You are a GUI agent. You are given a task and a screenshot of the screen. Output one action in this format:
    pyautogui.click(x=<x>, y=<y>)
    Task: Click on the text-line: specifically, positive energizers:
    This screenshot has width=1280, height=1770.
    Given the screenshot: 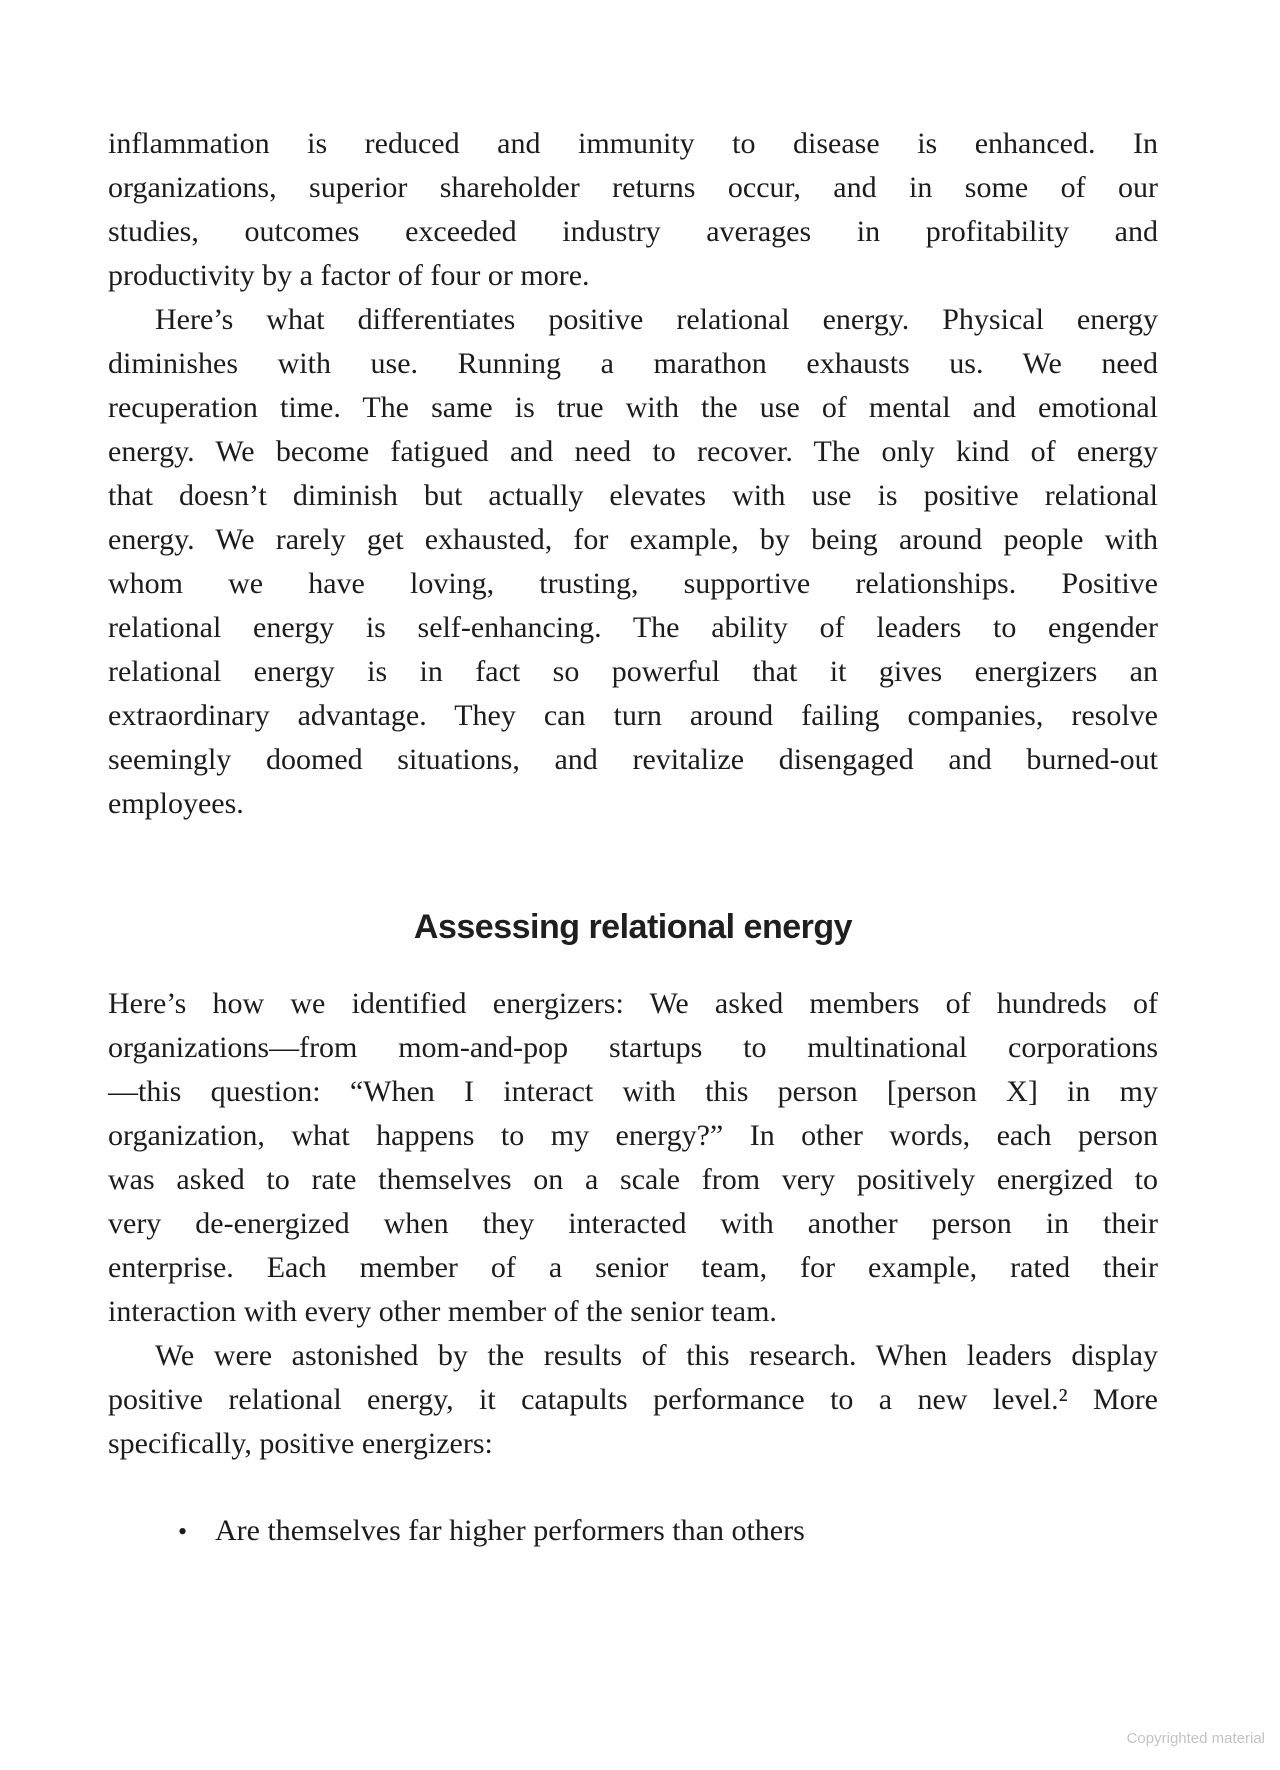 What is the action you would take?
    pyautogui.click(x=300, y=1443)
    